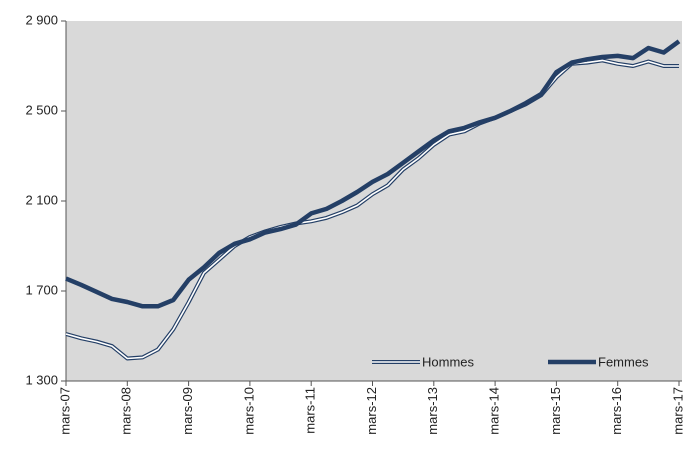  Describe the element at coordinates (448, 361) in the screenshot. I see `legend-label: Hommes` at that location.